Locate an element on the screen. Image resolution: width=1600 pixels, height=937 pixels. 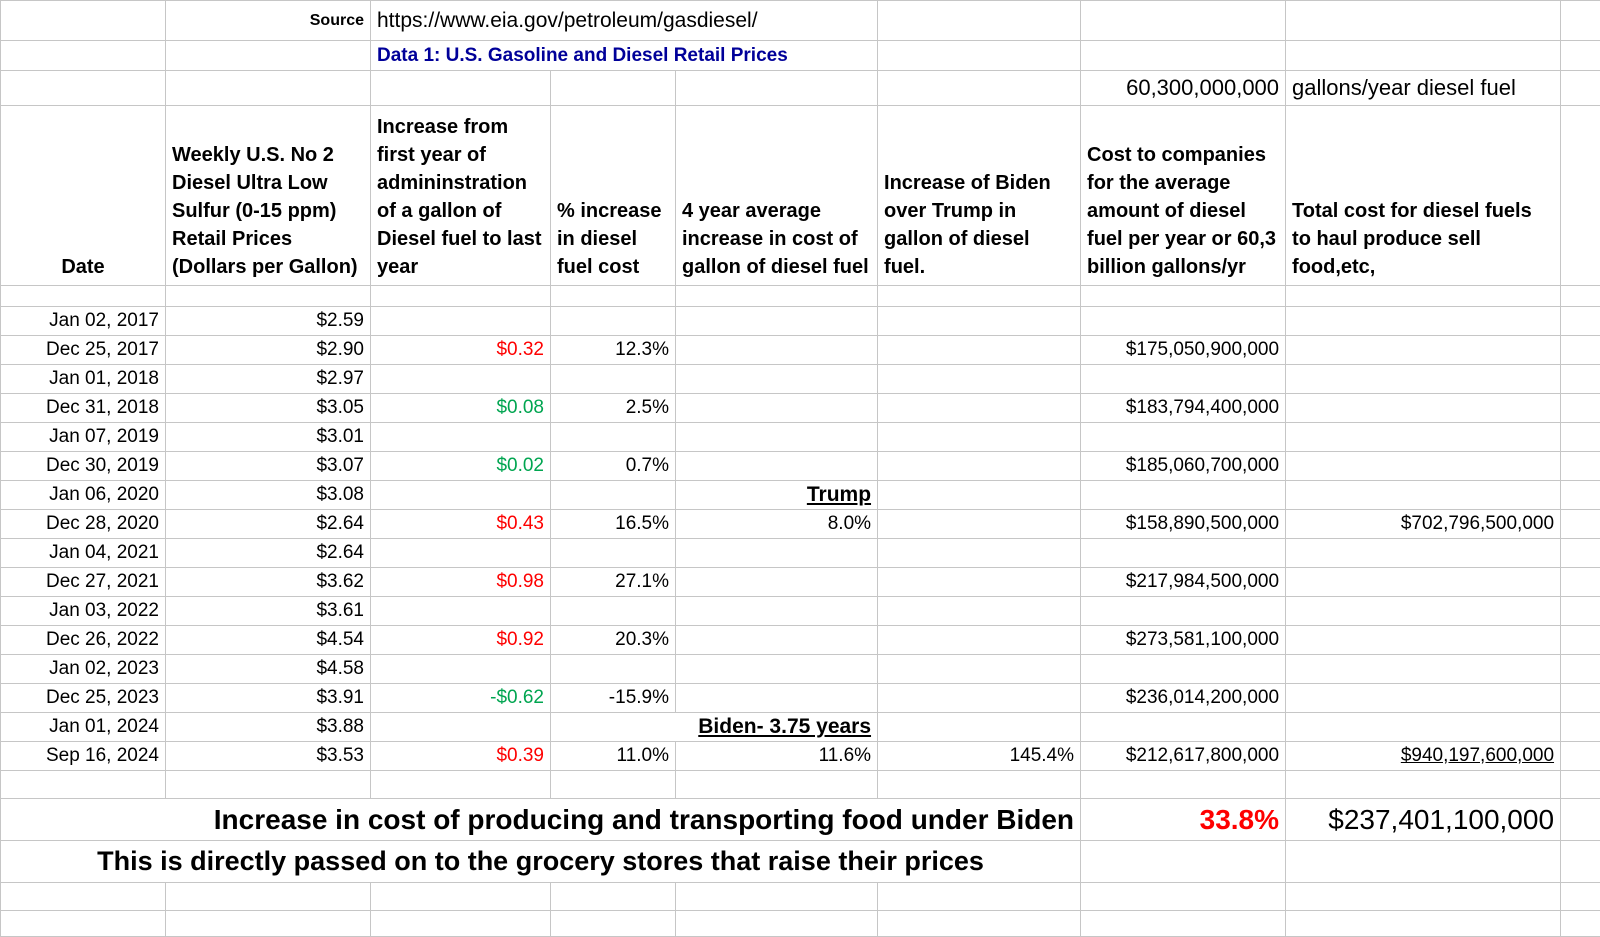
cell-date: Dec 31, 2018 is located at coordinates (83, 408).